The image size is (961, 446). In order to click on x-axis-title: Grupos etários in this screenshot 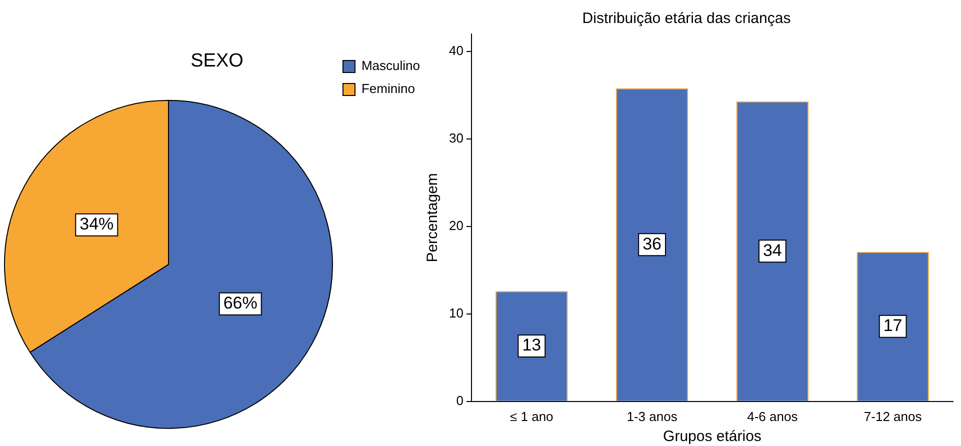, I will do `click(712, 437)`.